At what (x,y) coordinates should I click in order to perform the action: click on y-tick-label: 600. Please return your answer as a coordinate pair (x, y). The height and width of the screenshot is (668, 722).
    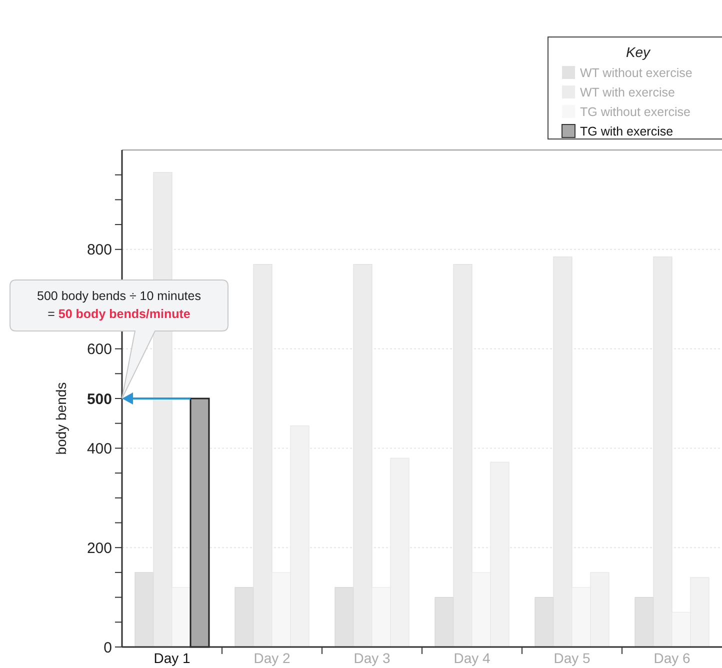
    Looking at the image, I should click on (99, 349).